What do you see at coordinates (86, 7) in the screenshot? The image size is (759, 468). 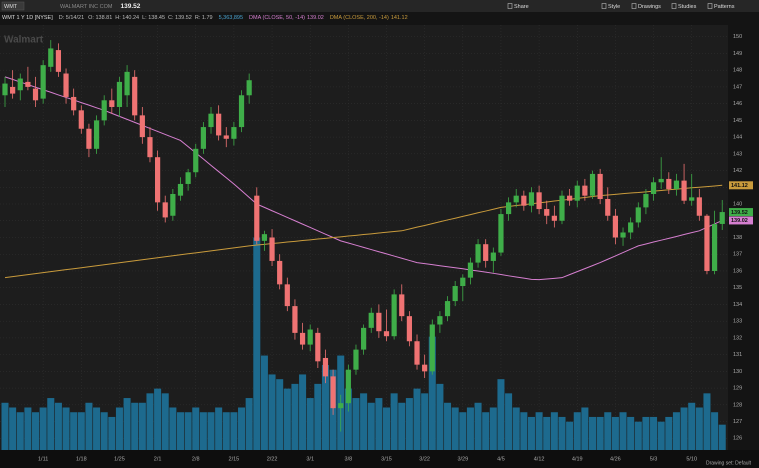 I see `company: WALMART INC COM` at bounding box center [86, 7].